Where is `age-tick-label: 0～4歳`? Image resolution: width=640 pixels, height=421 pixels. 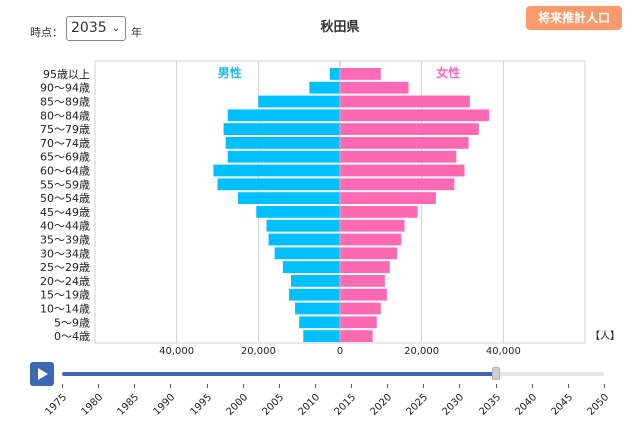 age-tick-label: 0～4歳 is located at coordinates (72, 336).